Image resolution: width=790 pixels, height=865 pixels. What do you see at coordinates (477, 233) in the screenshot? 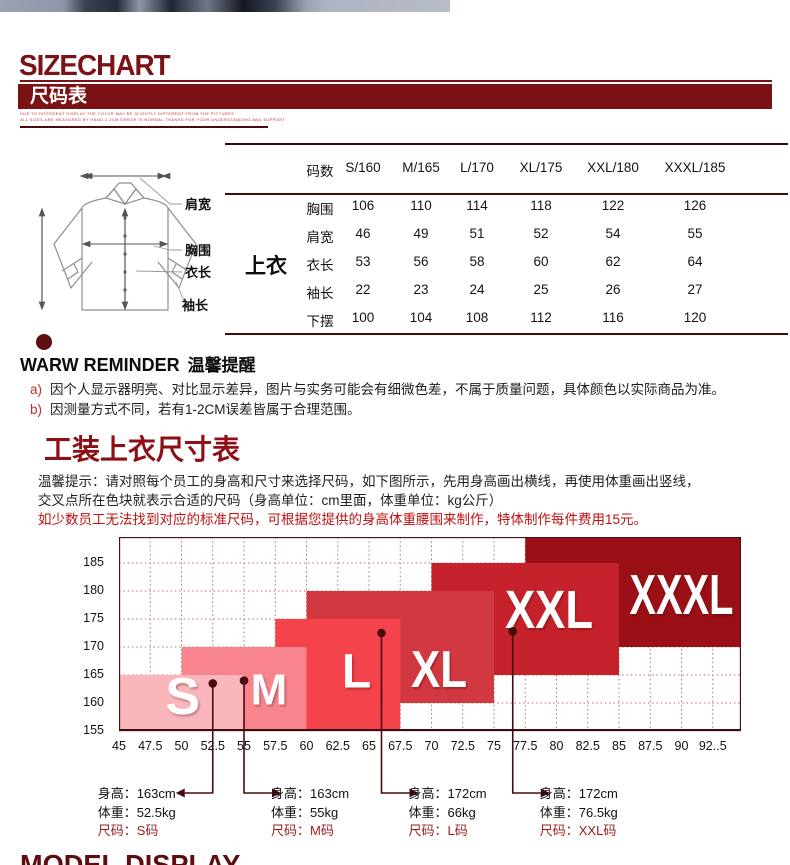
I see `table-cell: 51` at bounding box center [477, 233].